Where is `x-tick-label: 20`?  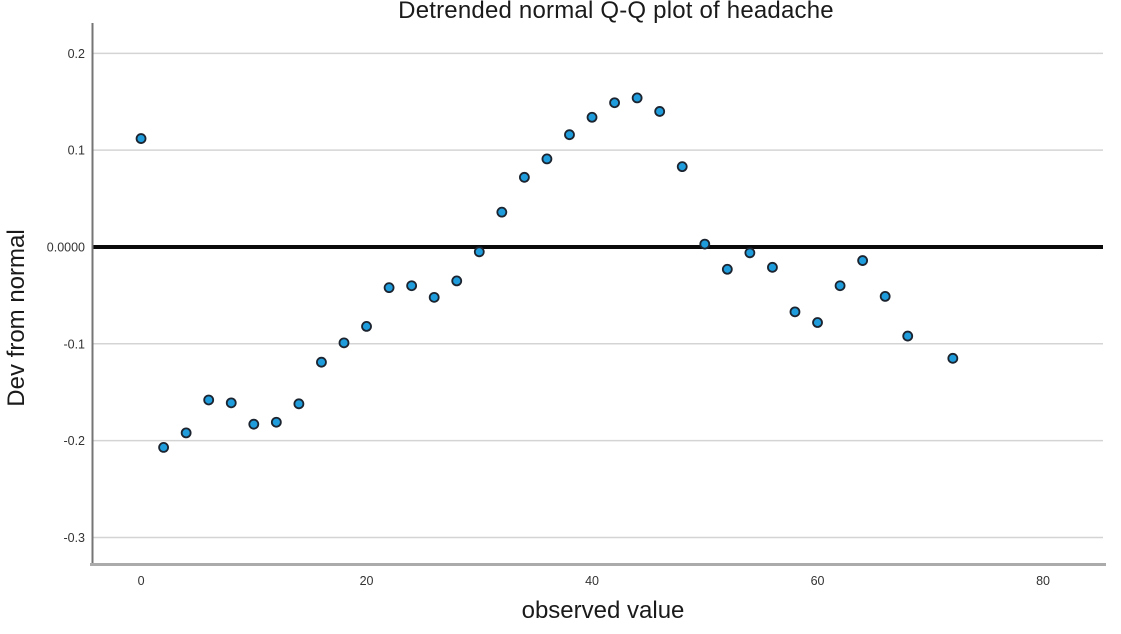 x-tick-label: 20 is located at coordinates (367, 581).